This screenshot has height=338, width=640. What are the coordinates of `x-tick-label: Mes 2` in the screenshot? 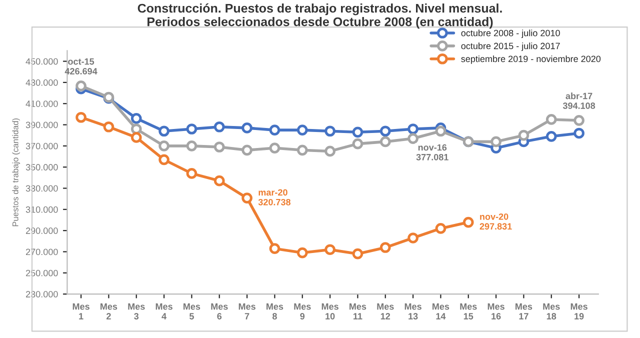 It's located at (109, 311).